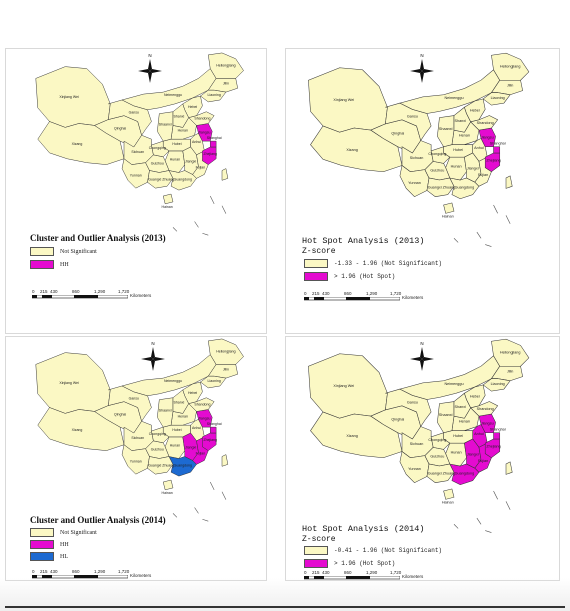 The width and height of the screenshot is (570, 611). I want to click on panel-title: Cluster and Outlier Analysis (2014), so click(98, 520).